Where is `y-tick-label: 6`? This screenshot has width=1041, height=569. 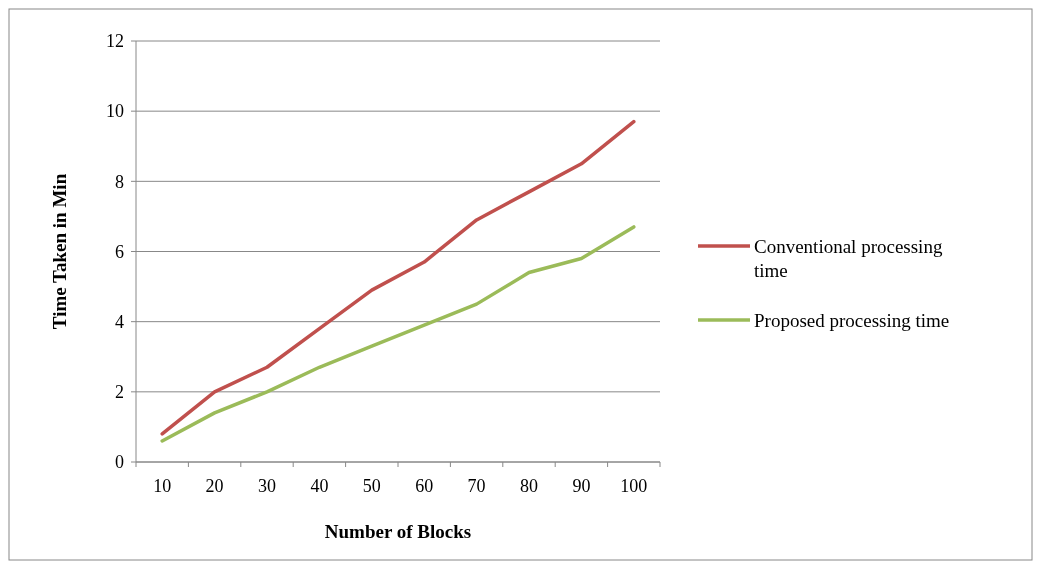 y-tick-label: 6 is located at coordinates (119, 251).